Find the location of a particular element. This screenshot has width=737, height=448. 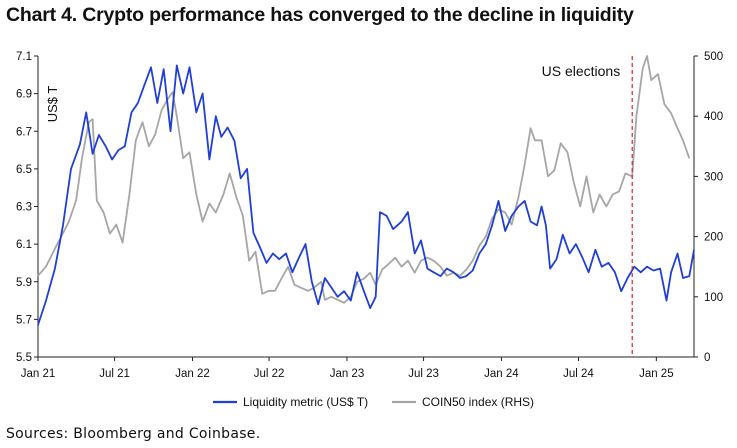

x-tick-label: Jul 21 is located at coordinates (114, 374).